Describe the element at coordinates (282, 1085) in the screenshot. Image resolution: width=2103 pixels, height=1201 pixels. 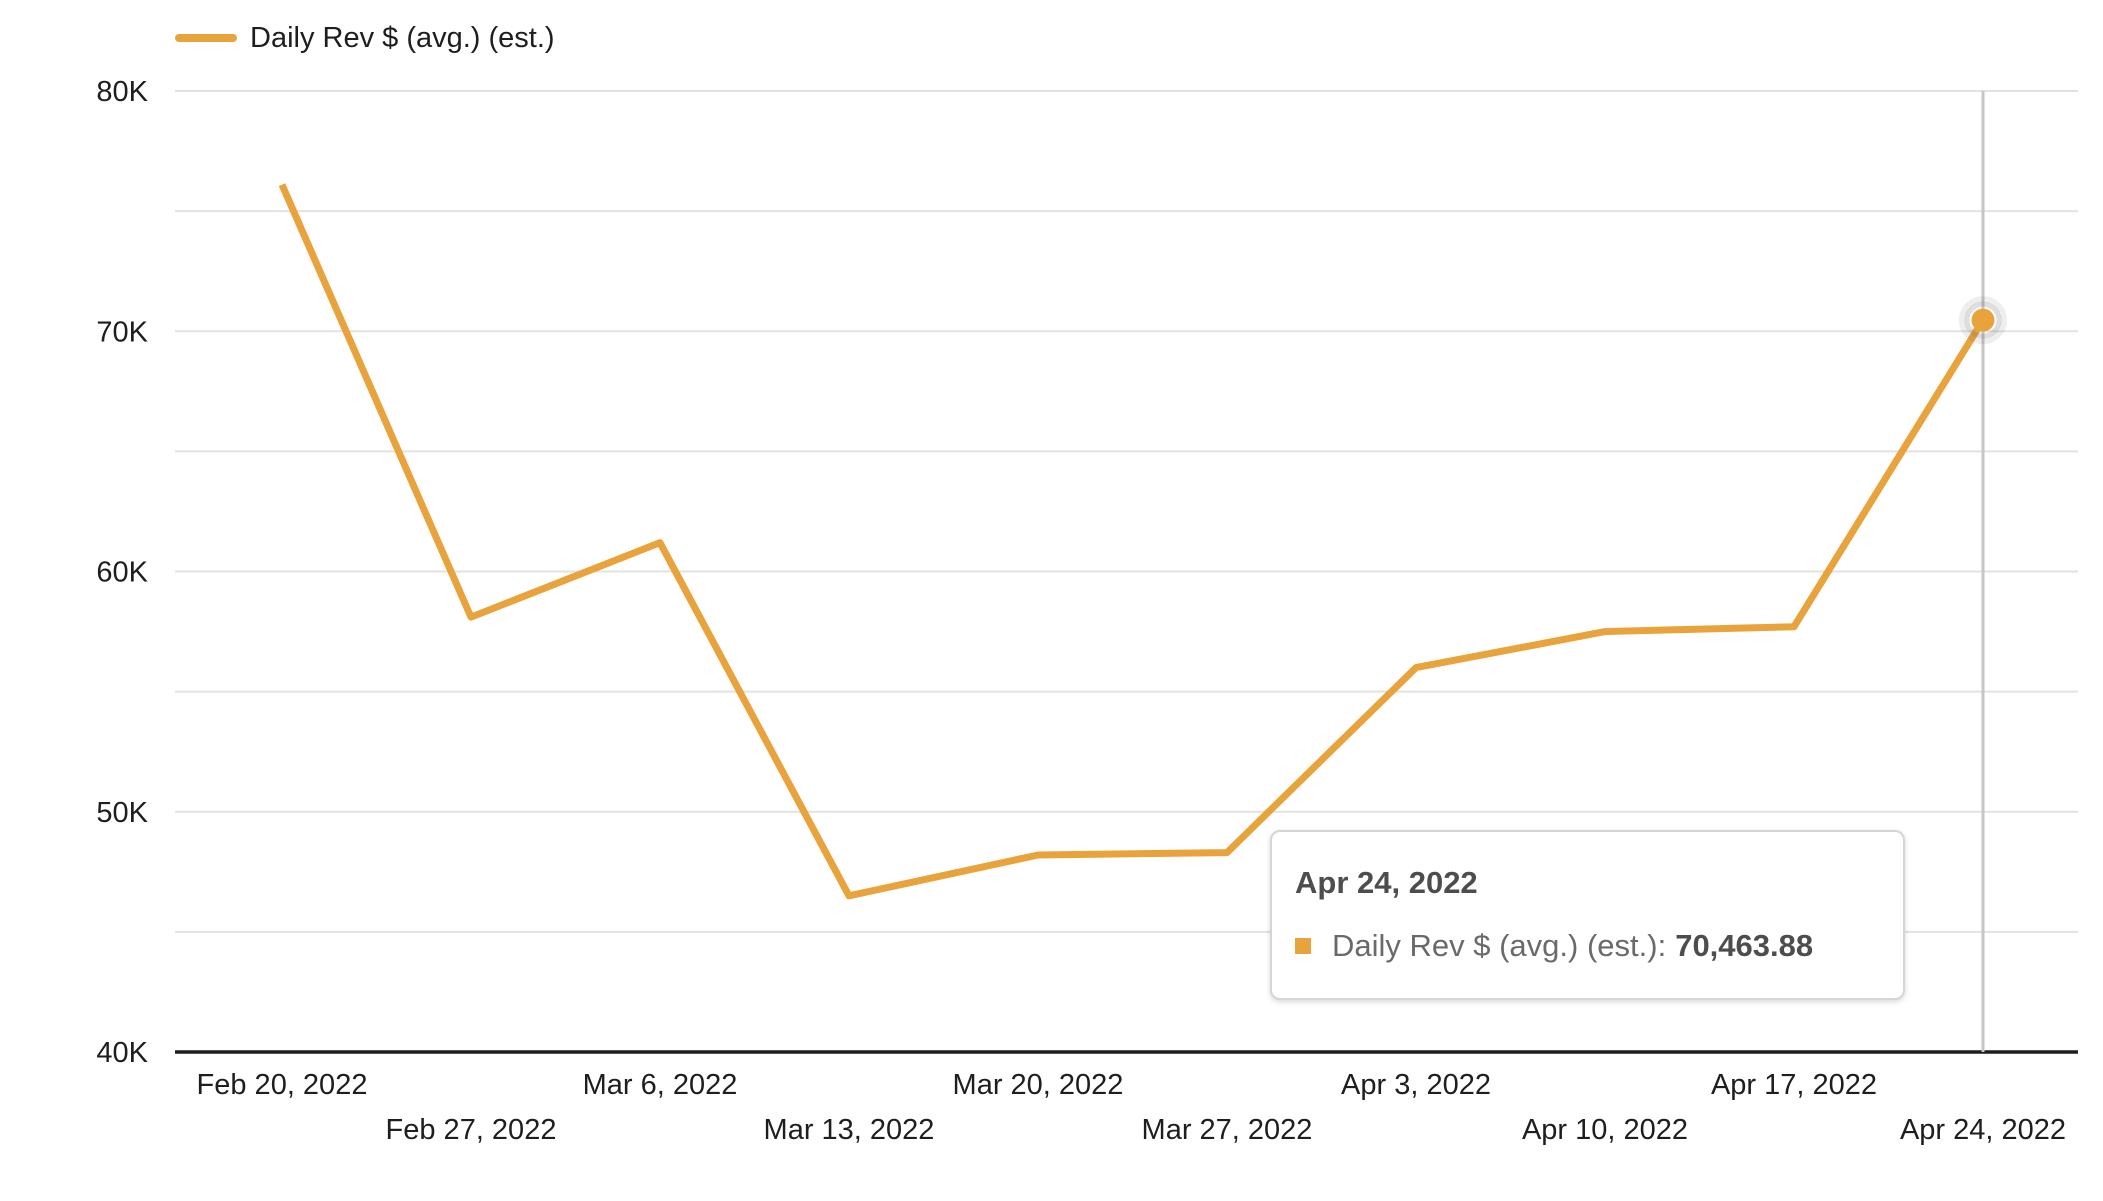
I see `x-axis-label: Feb 20, 2022` at that location.